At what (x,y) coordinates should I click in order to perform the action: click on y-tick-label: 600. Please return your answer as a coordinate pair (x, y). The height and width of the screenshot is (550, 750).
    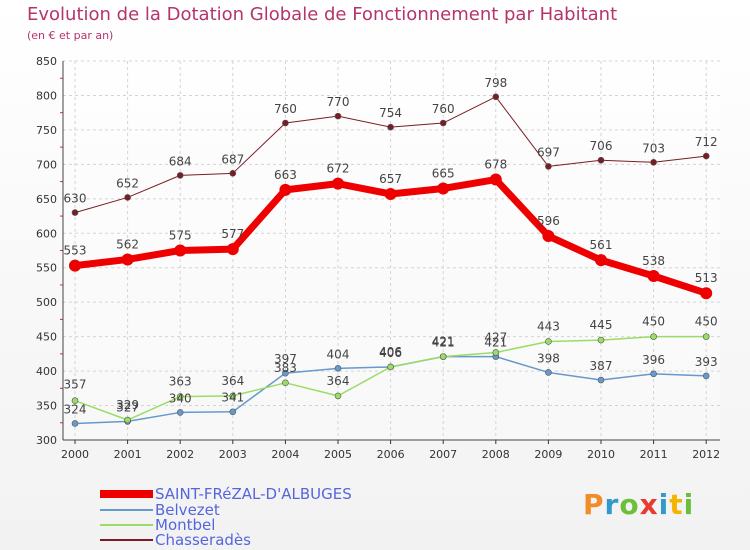
    Looking at the image, I should click on (46, 233).